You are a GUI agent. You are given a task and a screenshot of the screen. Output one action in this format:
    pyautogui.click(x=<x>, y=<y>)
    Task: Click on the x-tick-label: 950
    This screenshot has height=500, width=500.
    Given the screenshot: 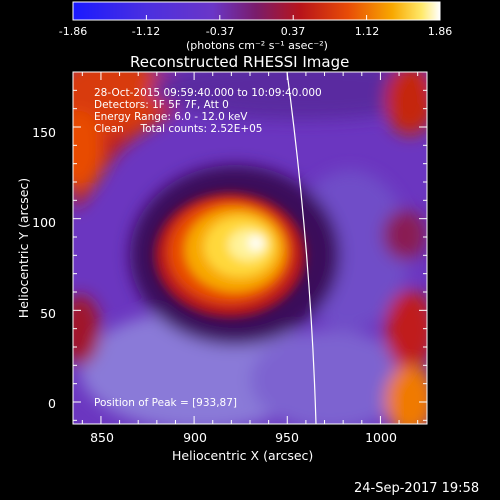 What is the action you would take?
    pyautogui.click(x=287, y=437)
    